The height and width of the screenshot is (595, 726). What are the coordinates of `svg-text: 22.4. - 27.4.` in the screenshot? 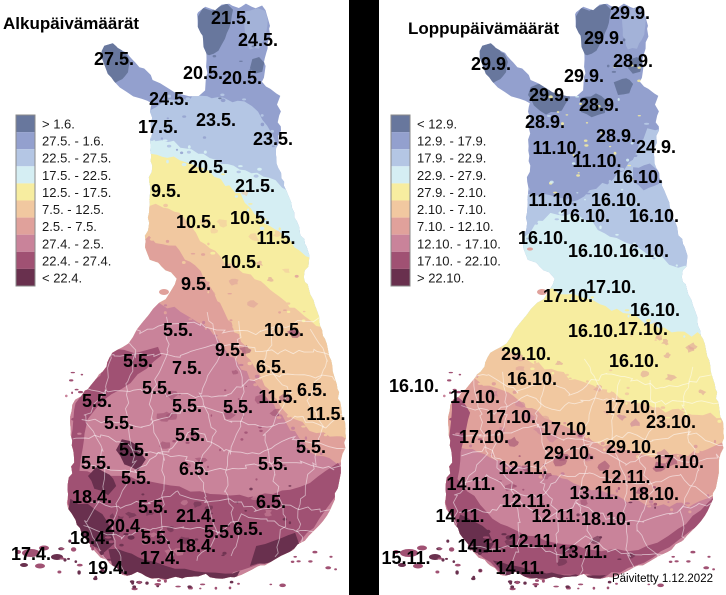 It's located at (76, 260).